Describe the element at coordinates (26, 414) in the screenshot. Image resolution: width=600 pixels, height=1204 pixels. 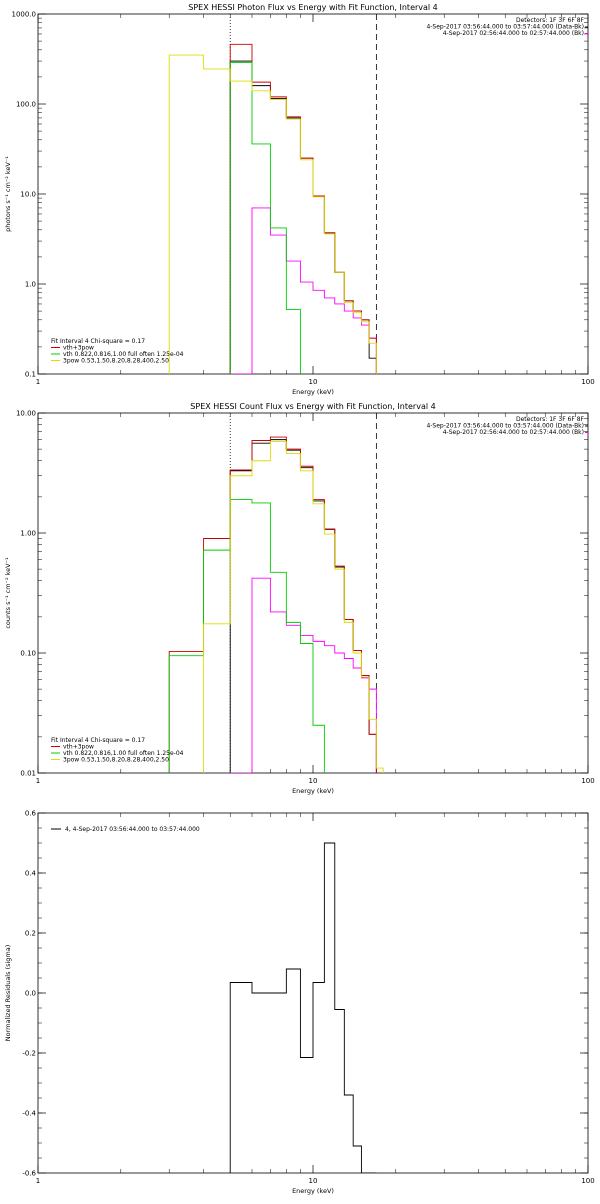
I see `y-tick-label: 10.00` at that location.